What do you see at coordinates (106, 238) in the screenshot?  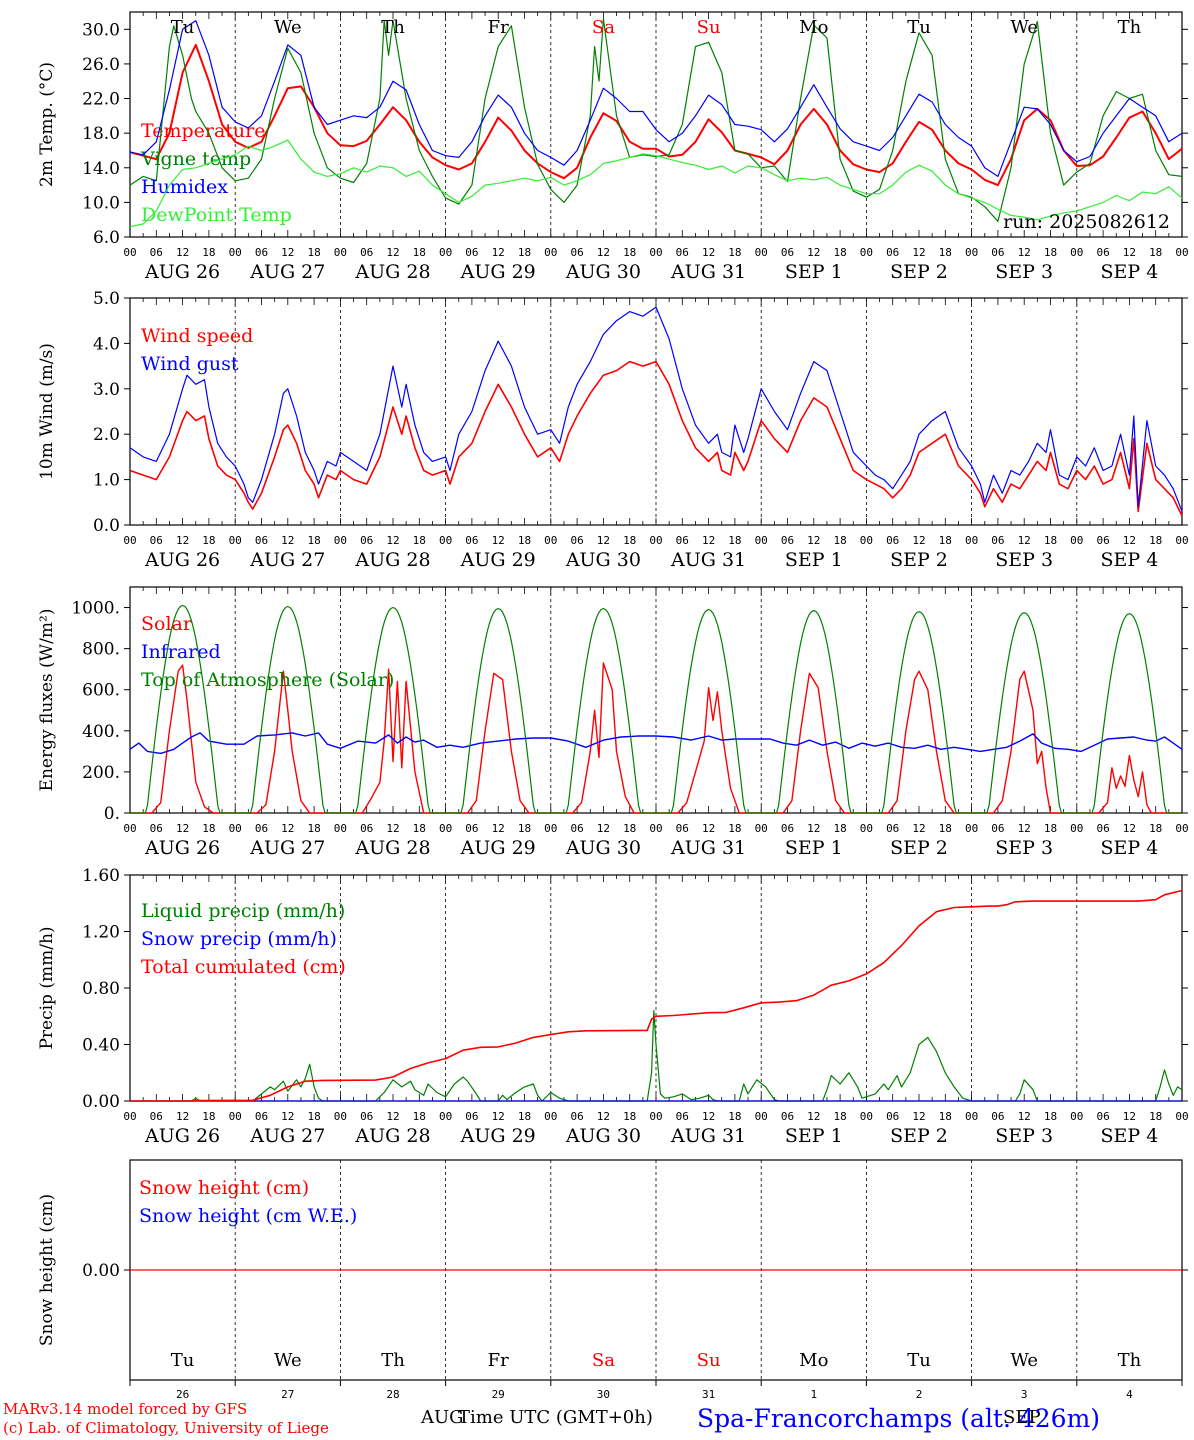 I see `y-tick-label: 6.0` at bounding box center [106, 238].